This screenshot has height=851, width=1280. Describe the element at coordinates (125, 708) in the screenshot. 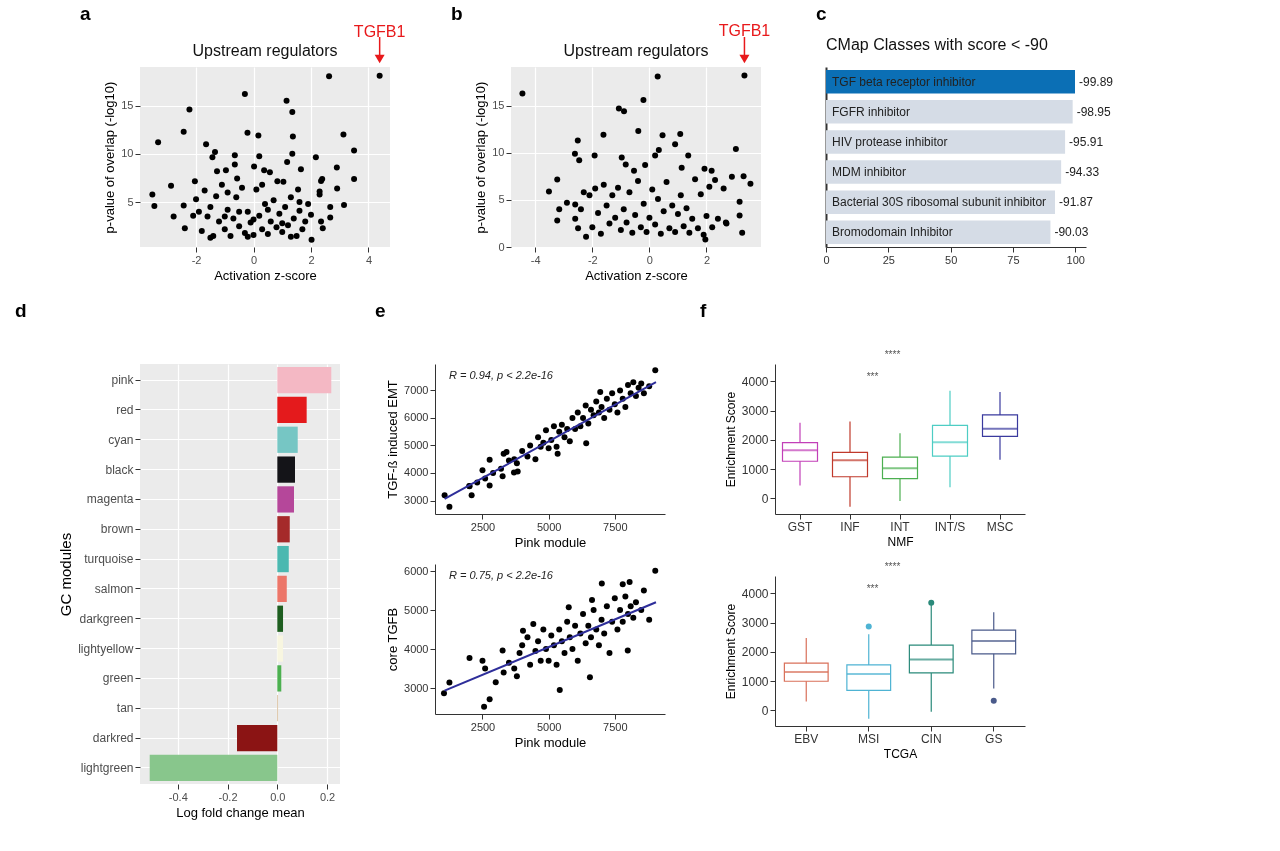

I see `y-tick-label: tan` at that location.